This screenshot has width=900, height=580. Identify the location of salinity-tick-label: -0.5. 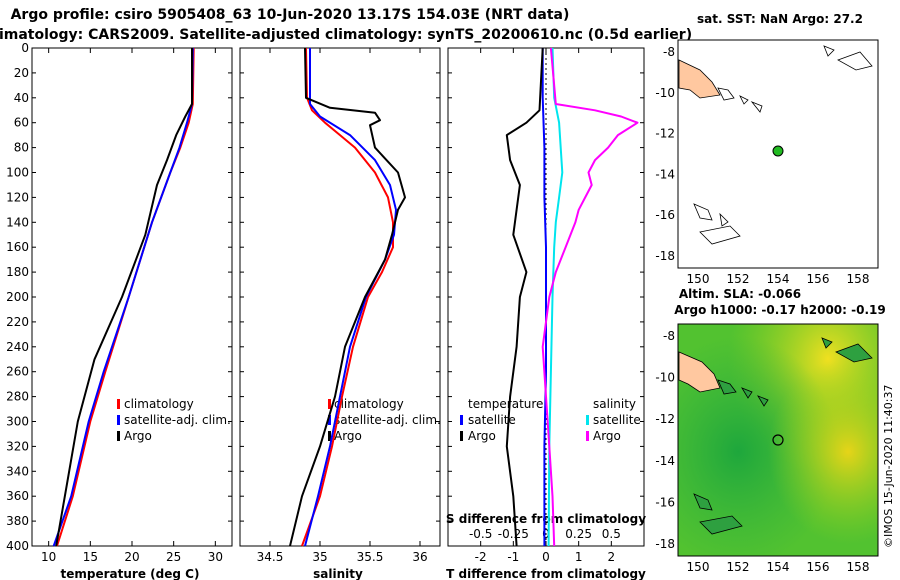
(480, 534).